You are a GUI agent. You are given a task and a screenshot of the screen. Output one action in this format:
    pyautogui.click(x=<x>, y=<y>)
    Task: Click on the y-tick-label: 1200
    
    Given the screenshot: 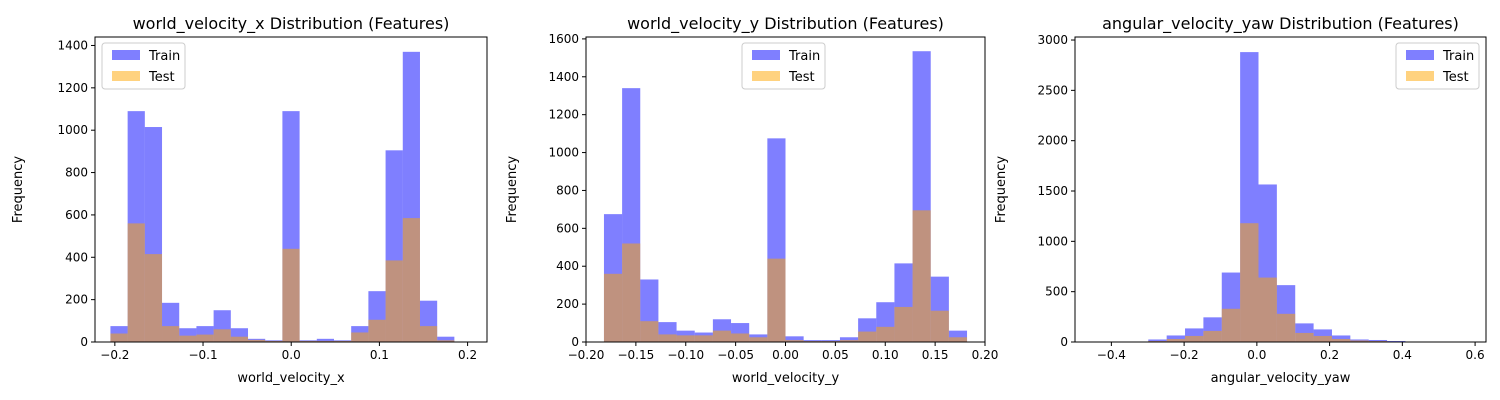 What is the action you would take?
    pyautogui.click(x=72, y=88)
    